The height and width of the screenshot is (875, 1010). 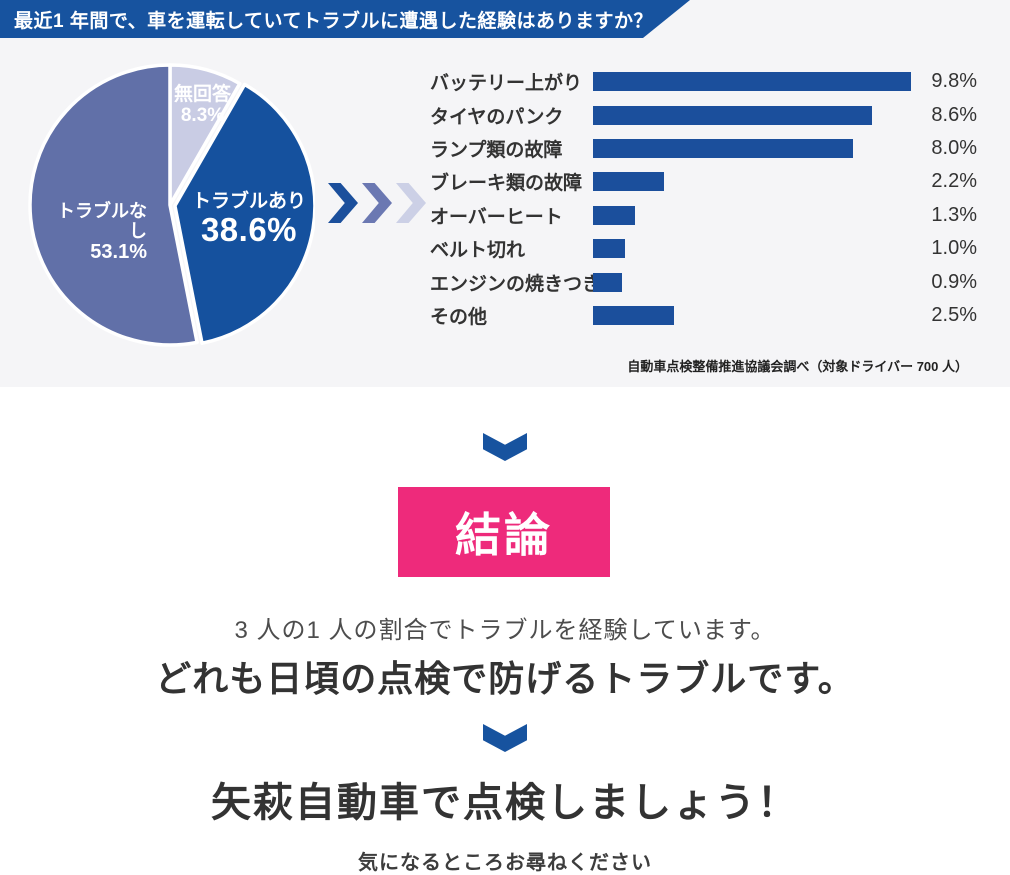 I want to click on bar-row: エンジンの焼きつき 0.9%, so click(x=703, y=281).